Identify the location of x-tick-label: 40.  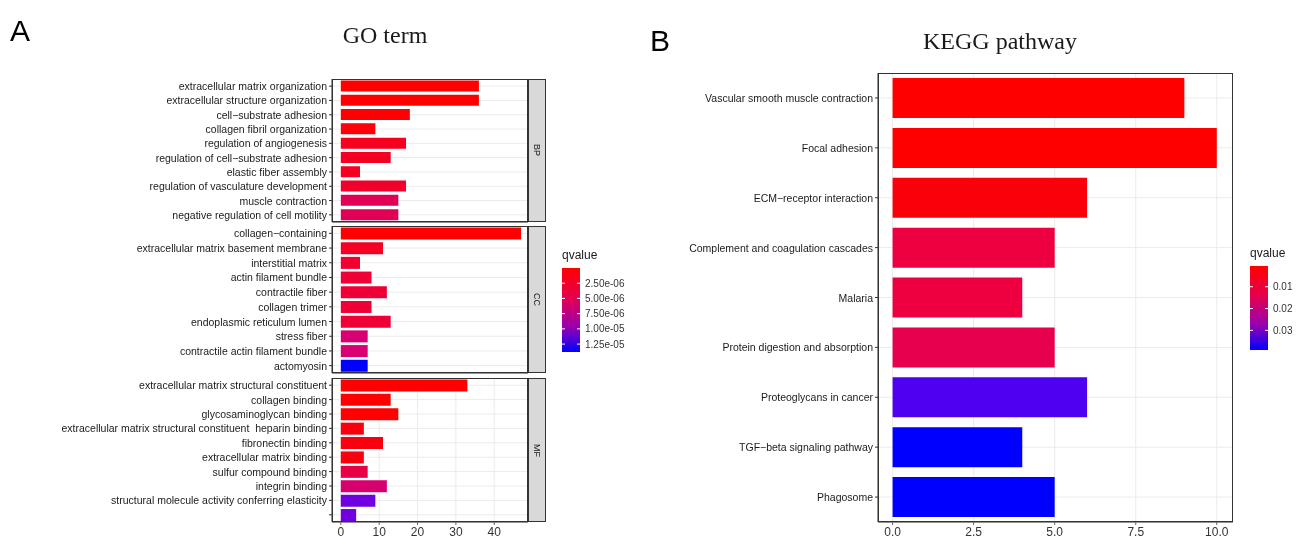
(494, 531).